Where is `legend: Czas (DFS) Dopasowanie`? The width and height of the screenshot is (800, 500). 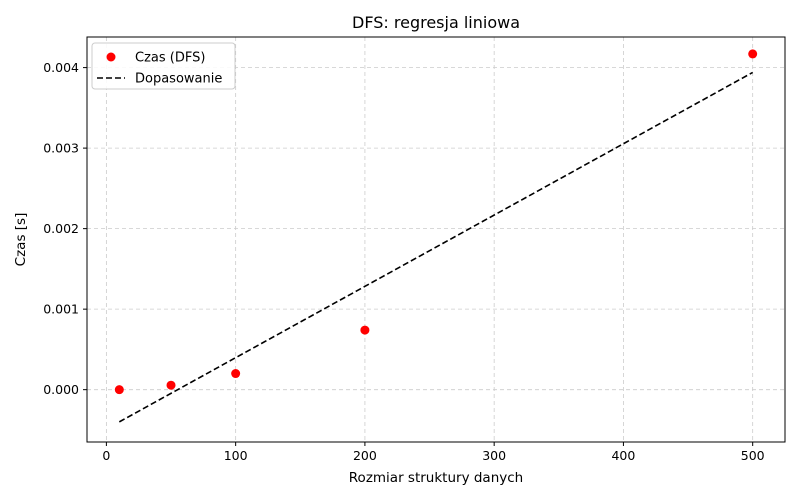 legend: Czas (DFS) Dopasowanie is located at coordinates (163, 66).